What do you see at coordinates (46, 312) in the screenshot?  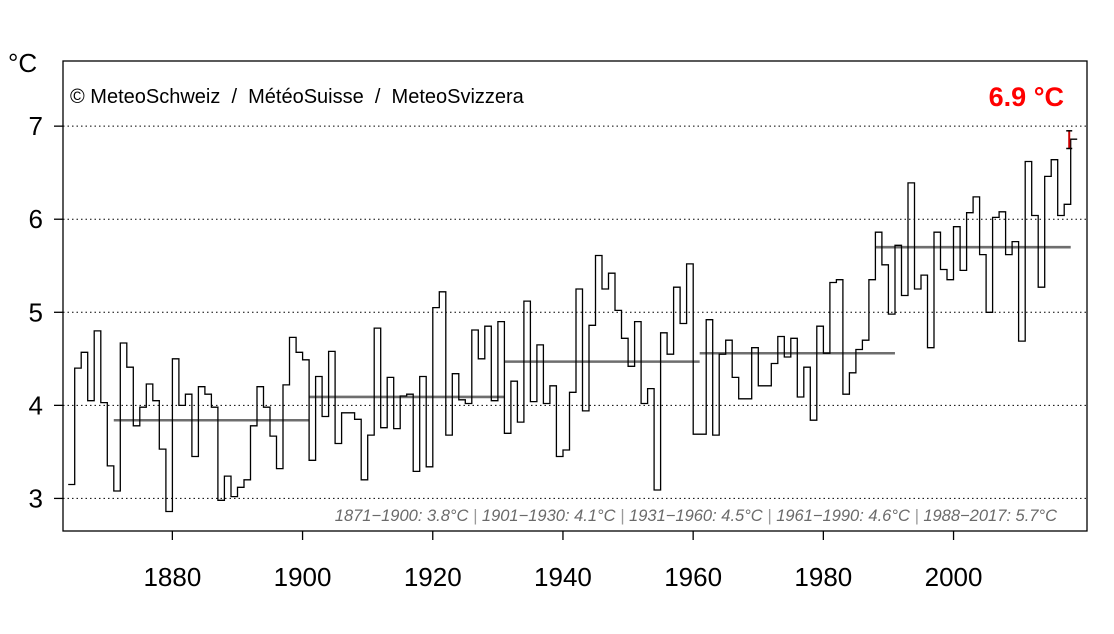 I see `y-axis: 3 4 5 6 7` at bounding box center [46, 312].